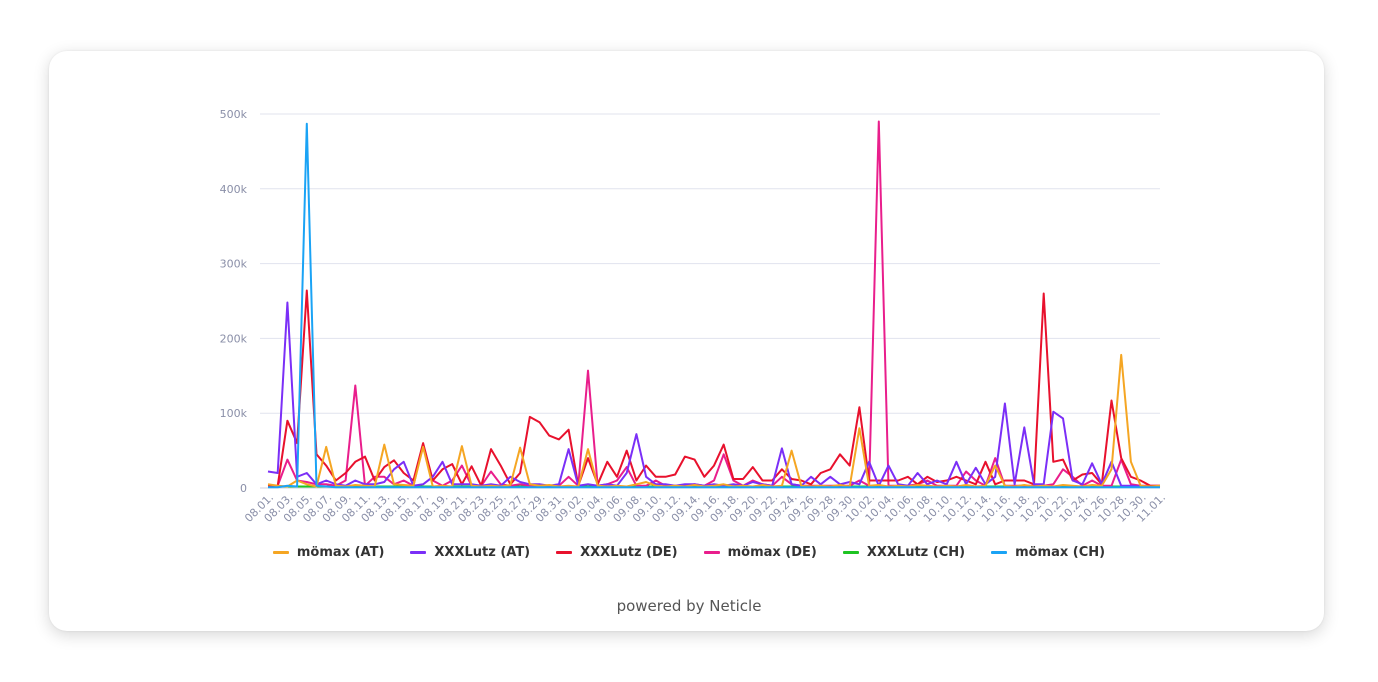  I want to click on legend-label: XXXLutz (DE), so click(629, 552).